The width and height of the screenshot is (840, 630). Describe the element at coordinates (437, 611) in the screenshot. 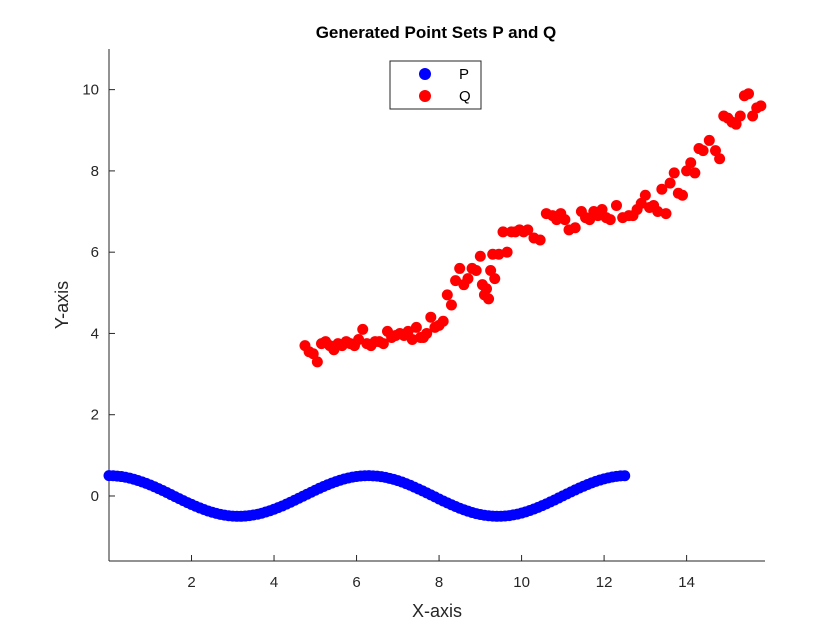

I see `x-axis-label: X-axis` at that location.